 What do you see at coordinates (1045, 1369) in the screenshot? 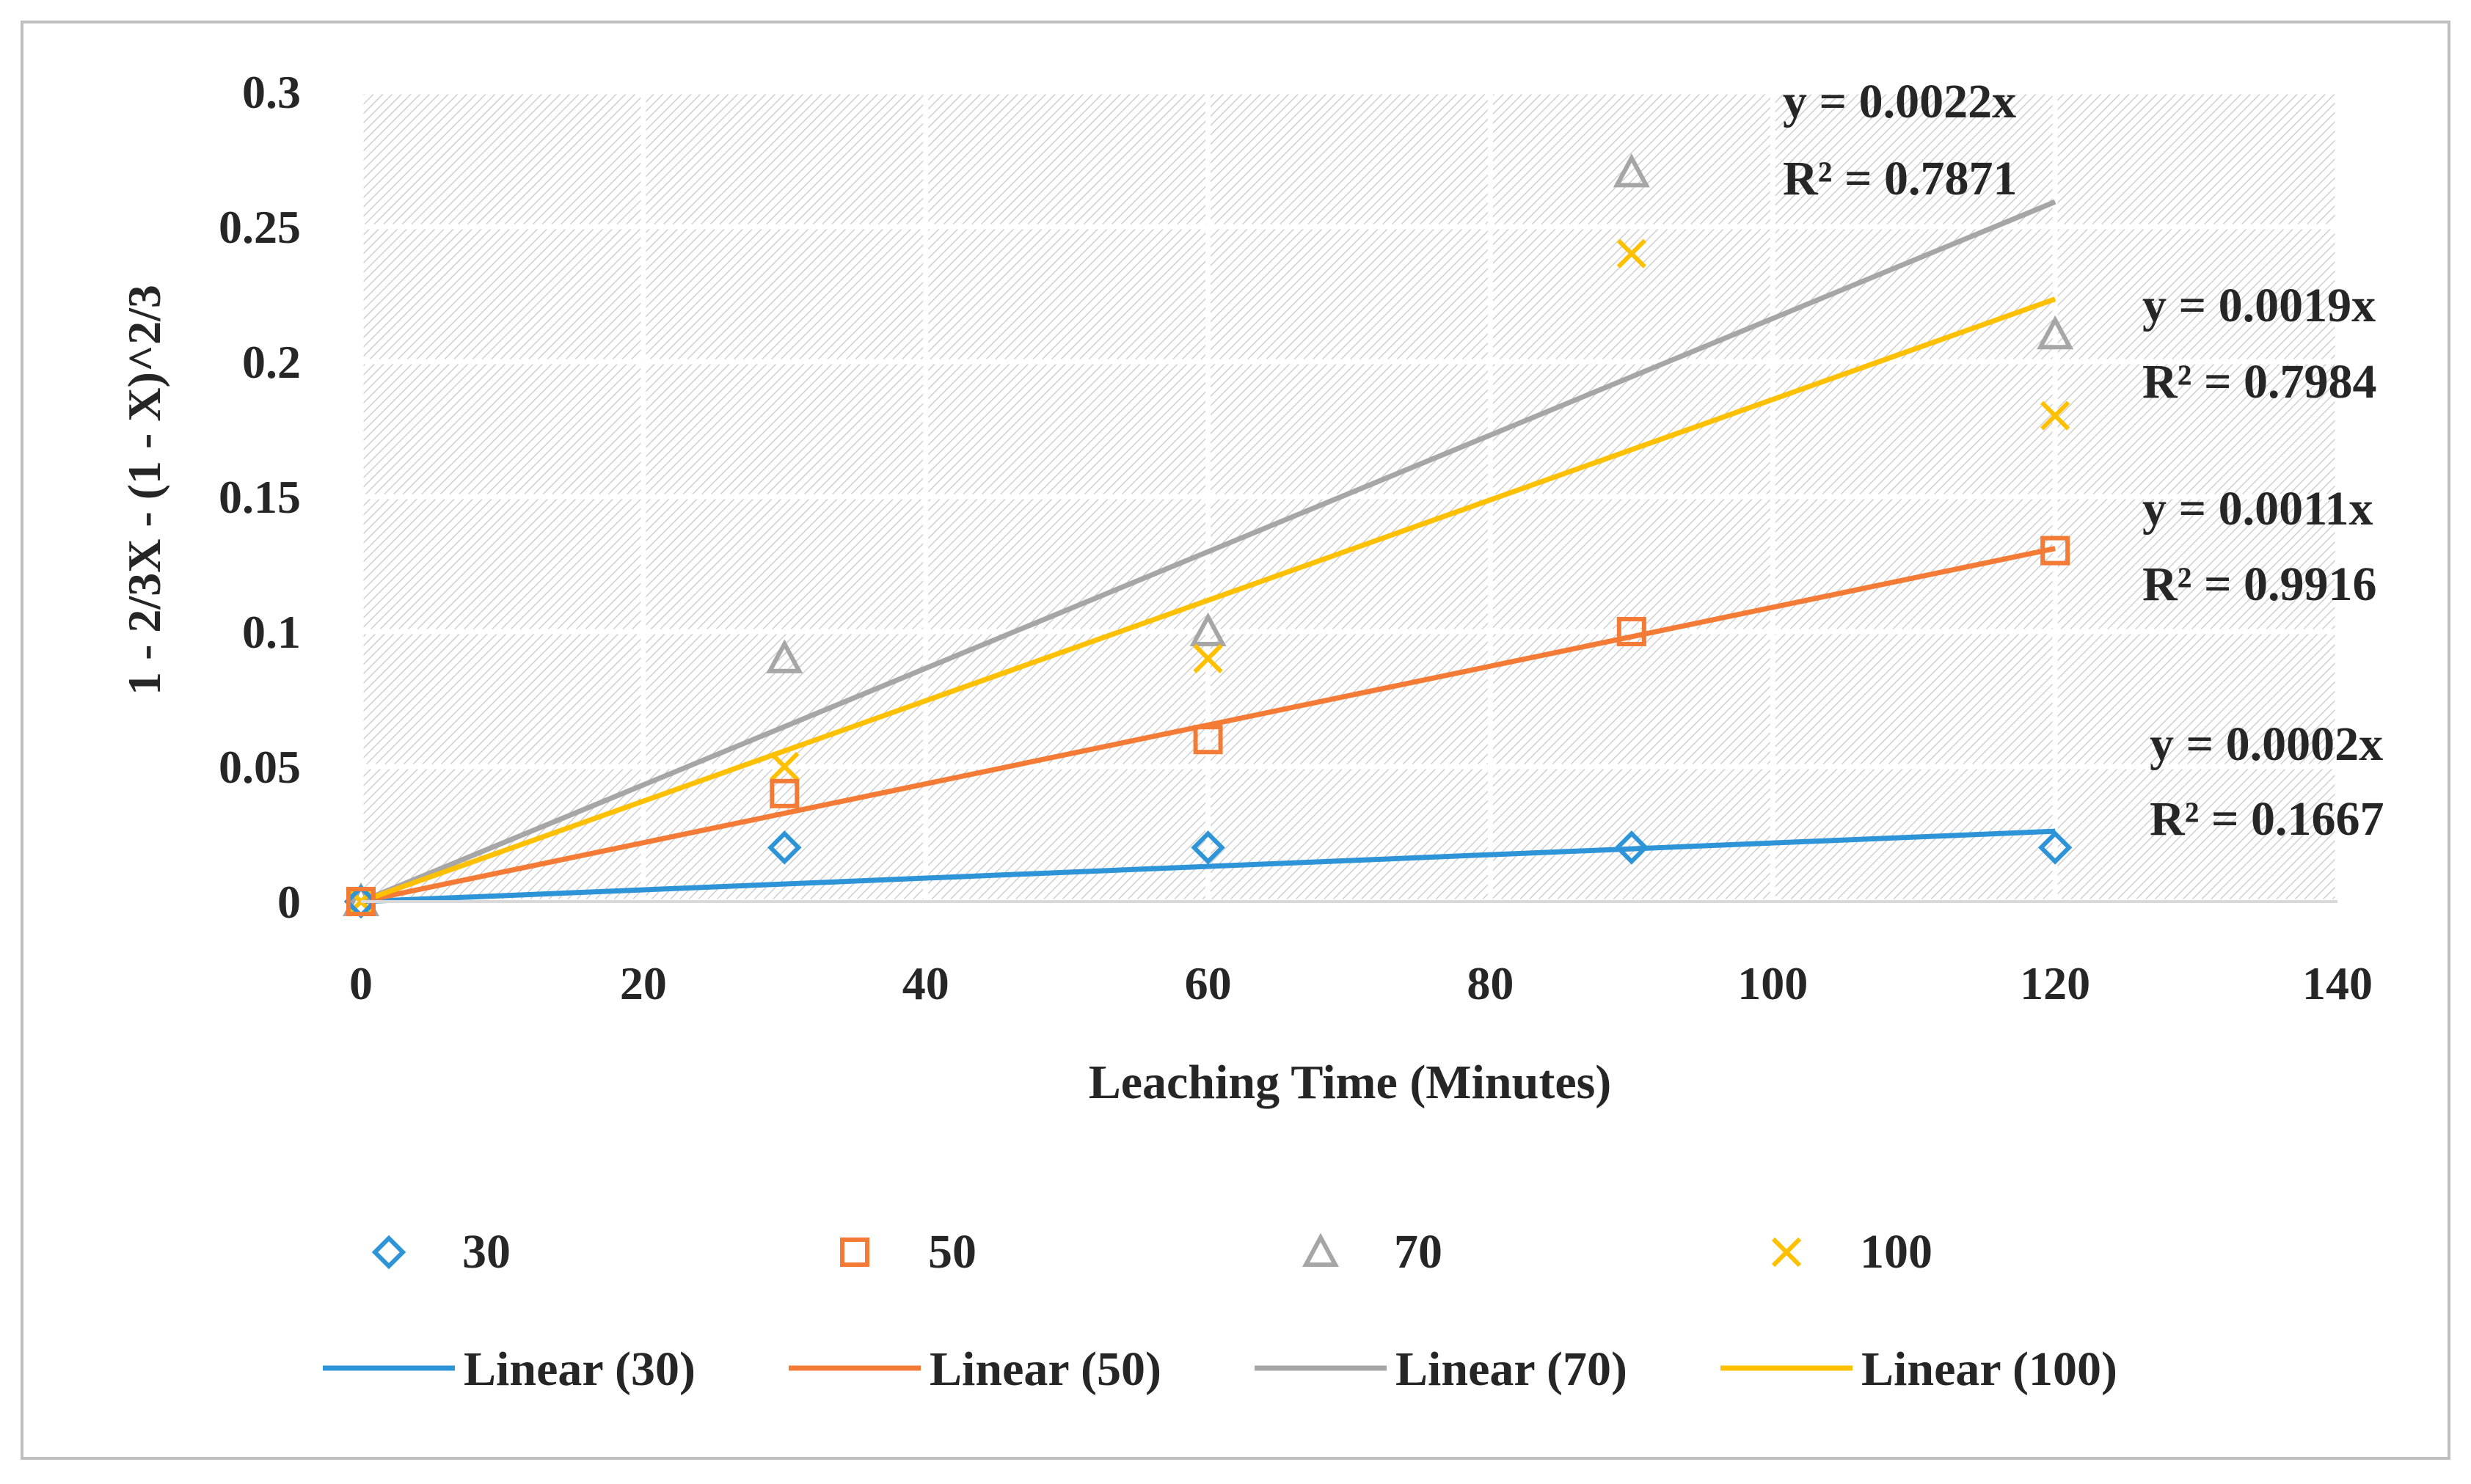
I see `legend-trend-label-50: Linear (50)` at bounding box center [1045, 1369].